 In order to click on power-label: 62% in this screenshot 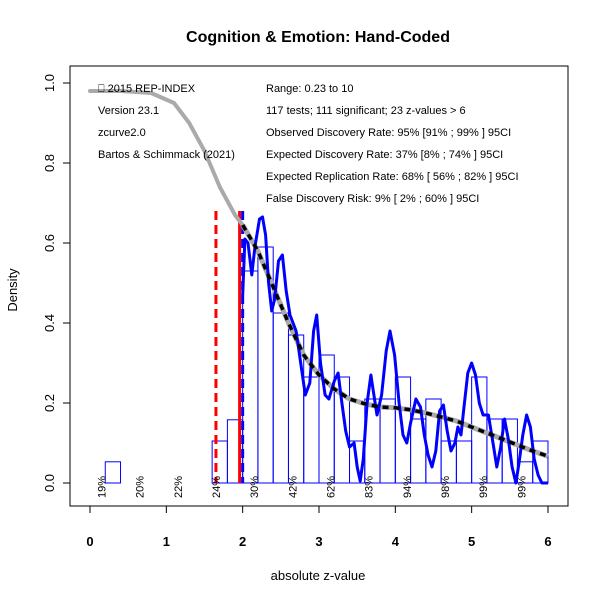, I will do `click(331, 487)`.